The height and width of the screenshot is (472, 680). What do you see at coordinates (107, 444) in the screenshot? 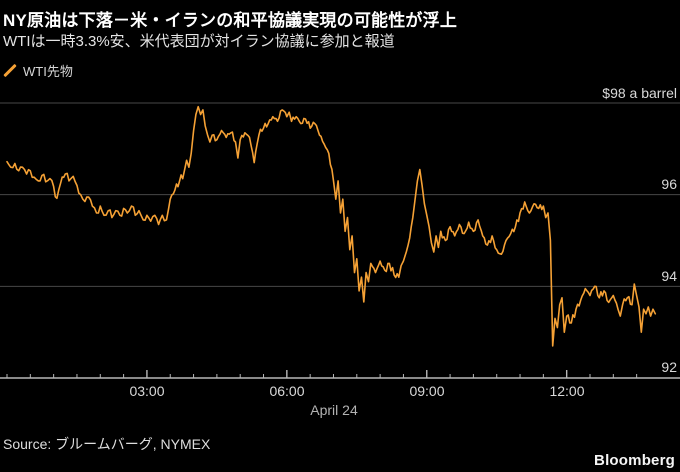
I see `source-credit: Source: ブルームバーグ, NYMEX` at bounding box center [107, 444].